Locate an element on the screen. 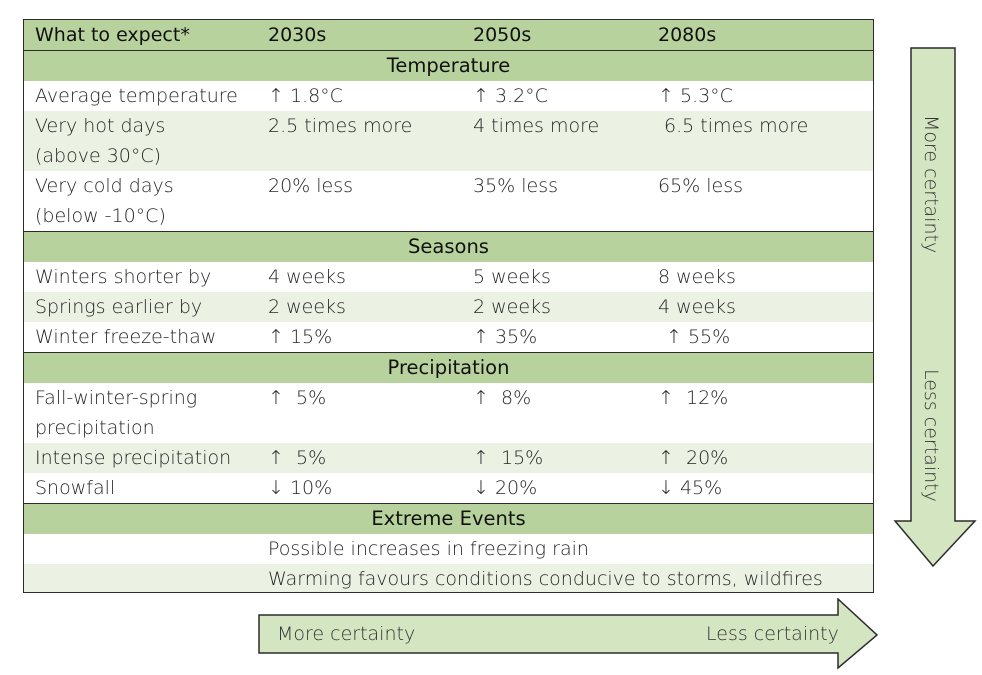 The width and height of the screenshot is (982, 675). value-2050s: ↑ 3.2°C is located at coordinates (510, 96).